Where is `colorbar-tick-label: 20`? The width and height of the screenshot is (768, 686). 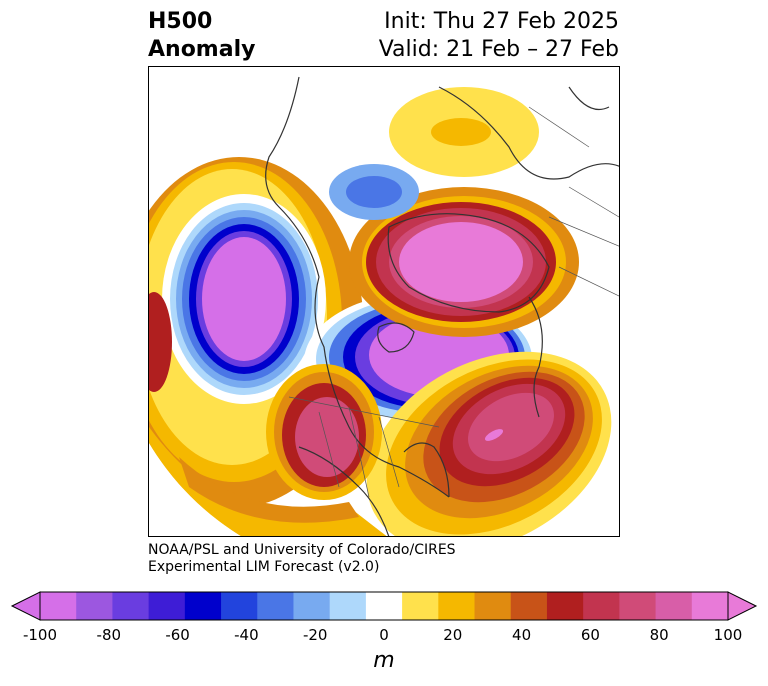 colorbar-tick-label: 20 is located at coordinates (453, 635).